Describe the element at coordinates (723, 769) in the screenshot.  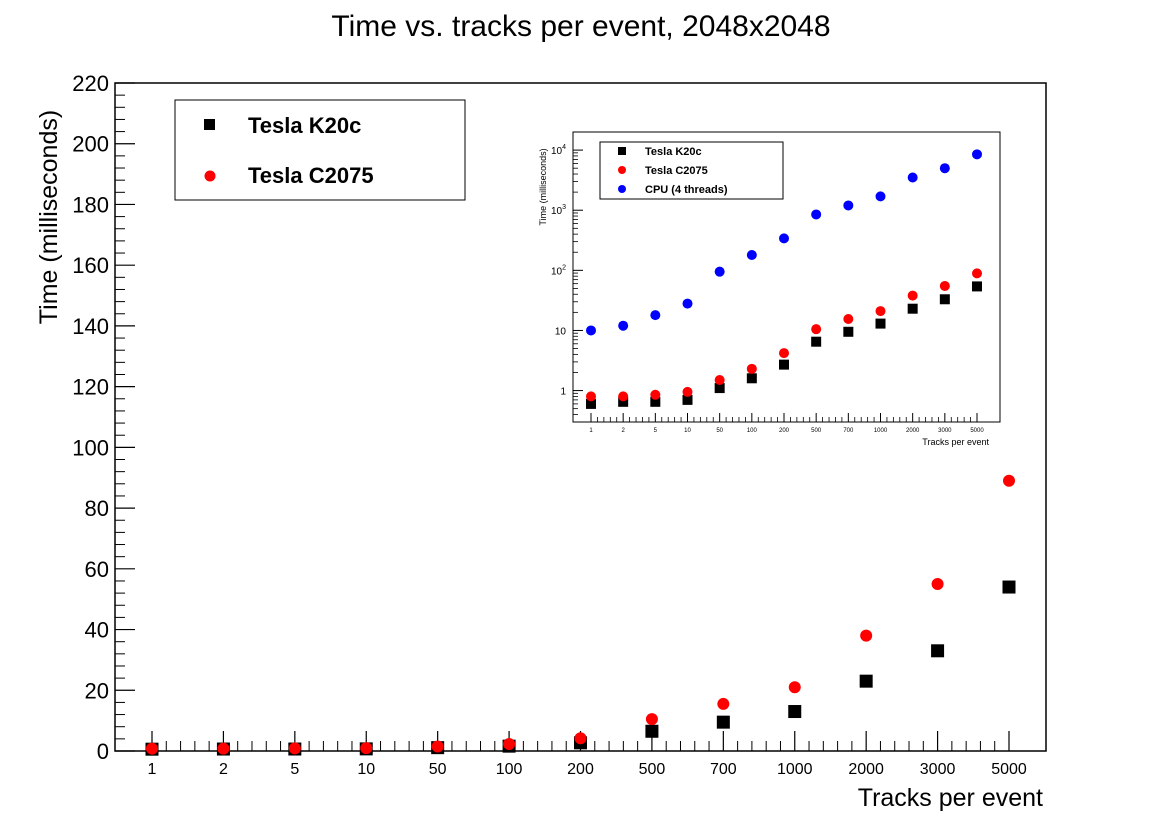
I see `main-x-tick-label: 700` at that location.